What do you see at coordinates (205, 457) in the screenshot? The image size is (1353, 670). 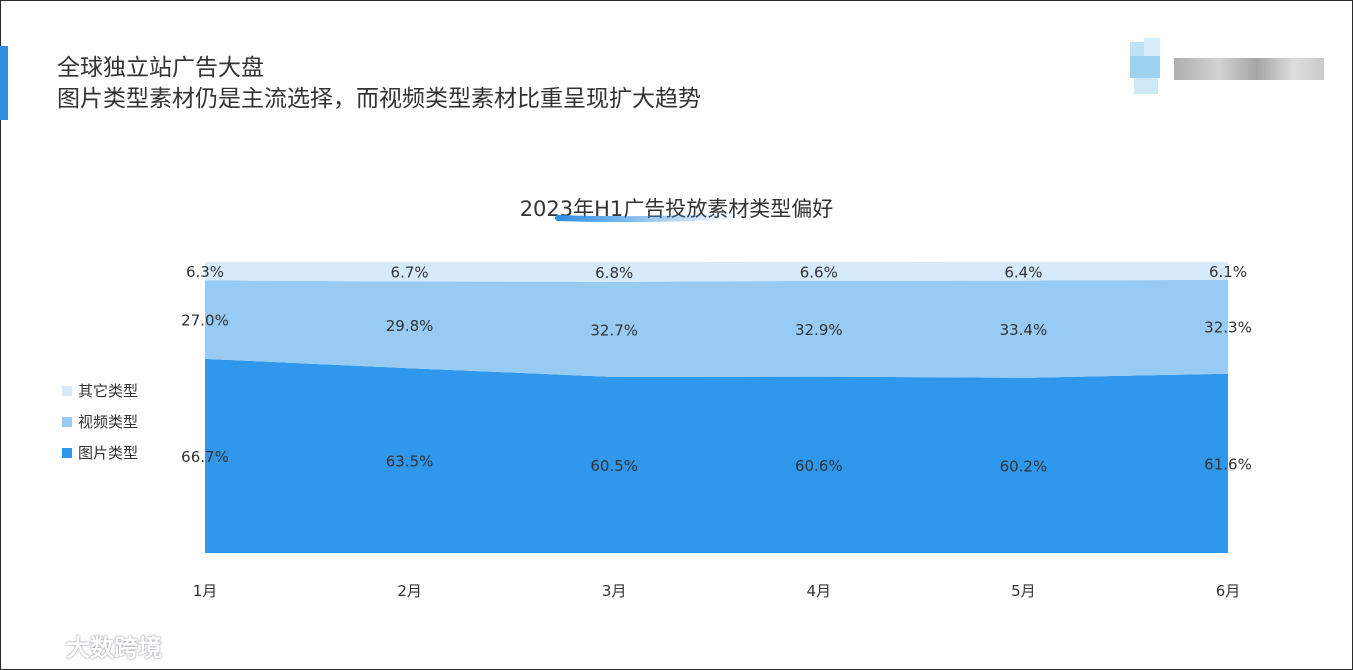 I see `data-label: 66.7%` at bounding box center [205, 457].